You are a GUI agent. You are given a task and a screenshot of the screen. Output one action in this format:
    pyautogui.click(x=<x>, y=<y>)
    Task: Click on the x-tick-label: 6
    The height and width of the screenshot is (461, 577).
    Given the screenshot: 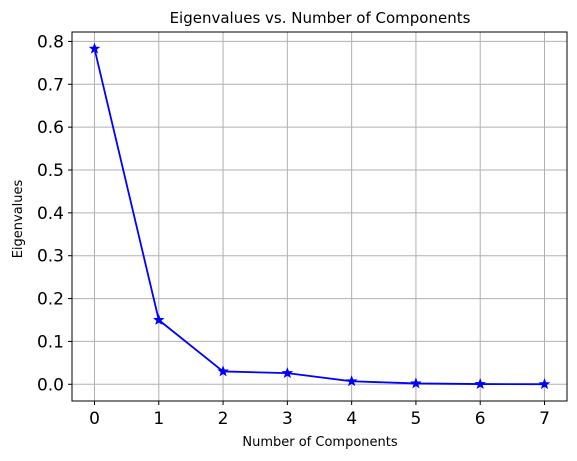 What is the action you would take?
    pyautogui.click(x=480, y=419)
    